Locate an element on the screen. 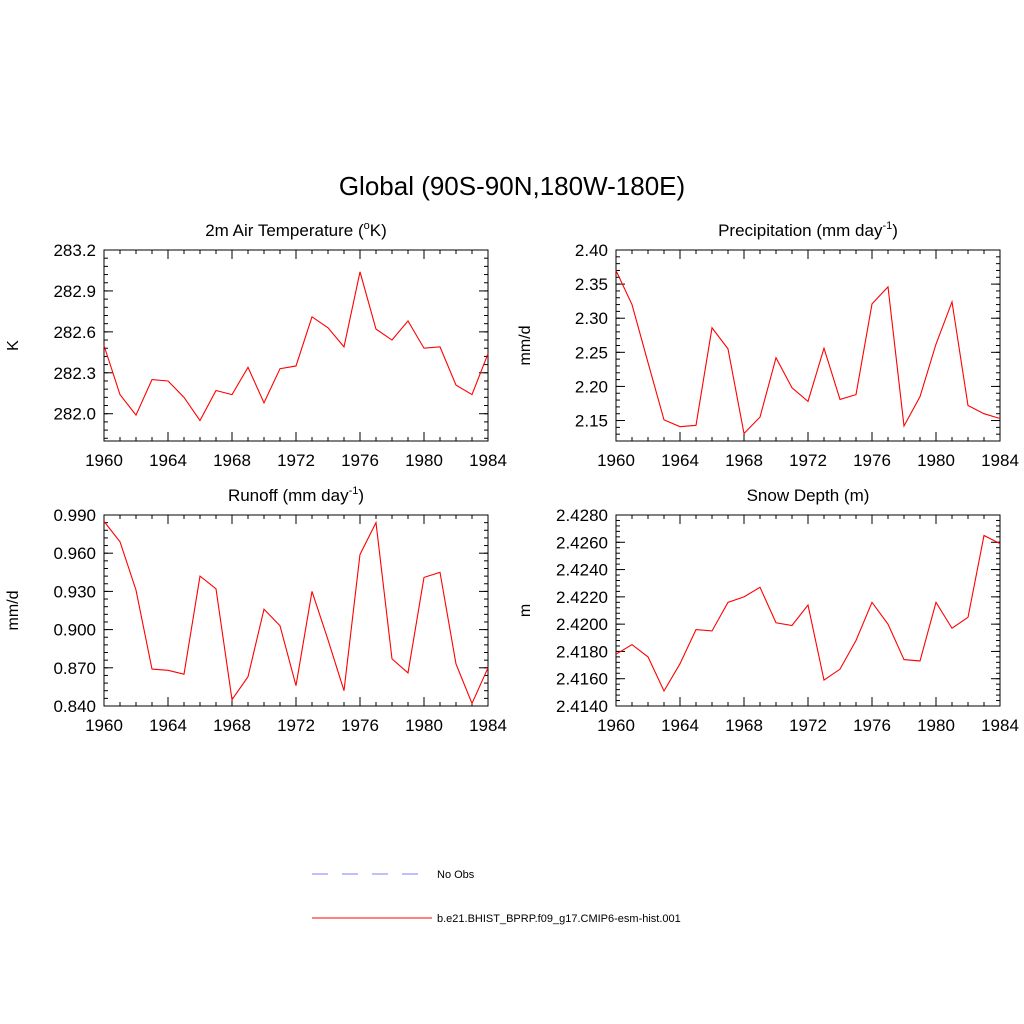  snow-depth-y-tick-label: 2.4240 is located at coordinates (582, 570).